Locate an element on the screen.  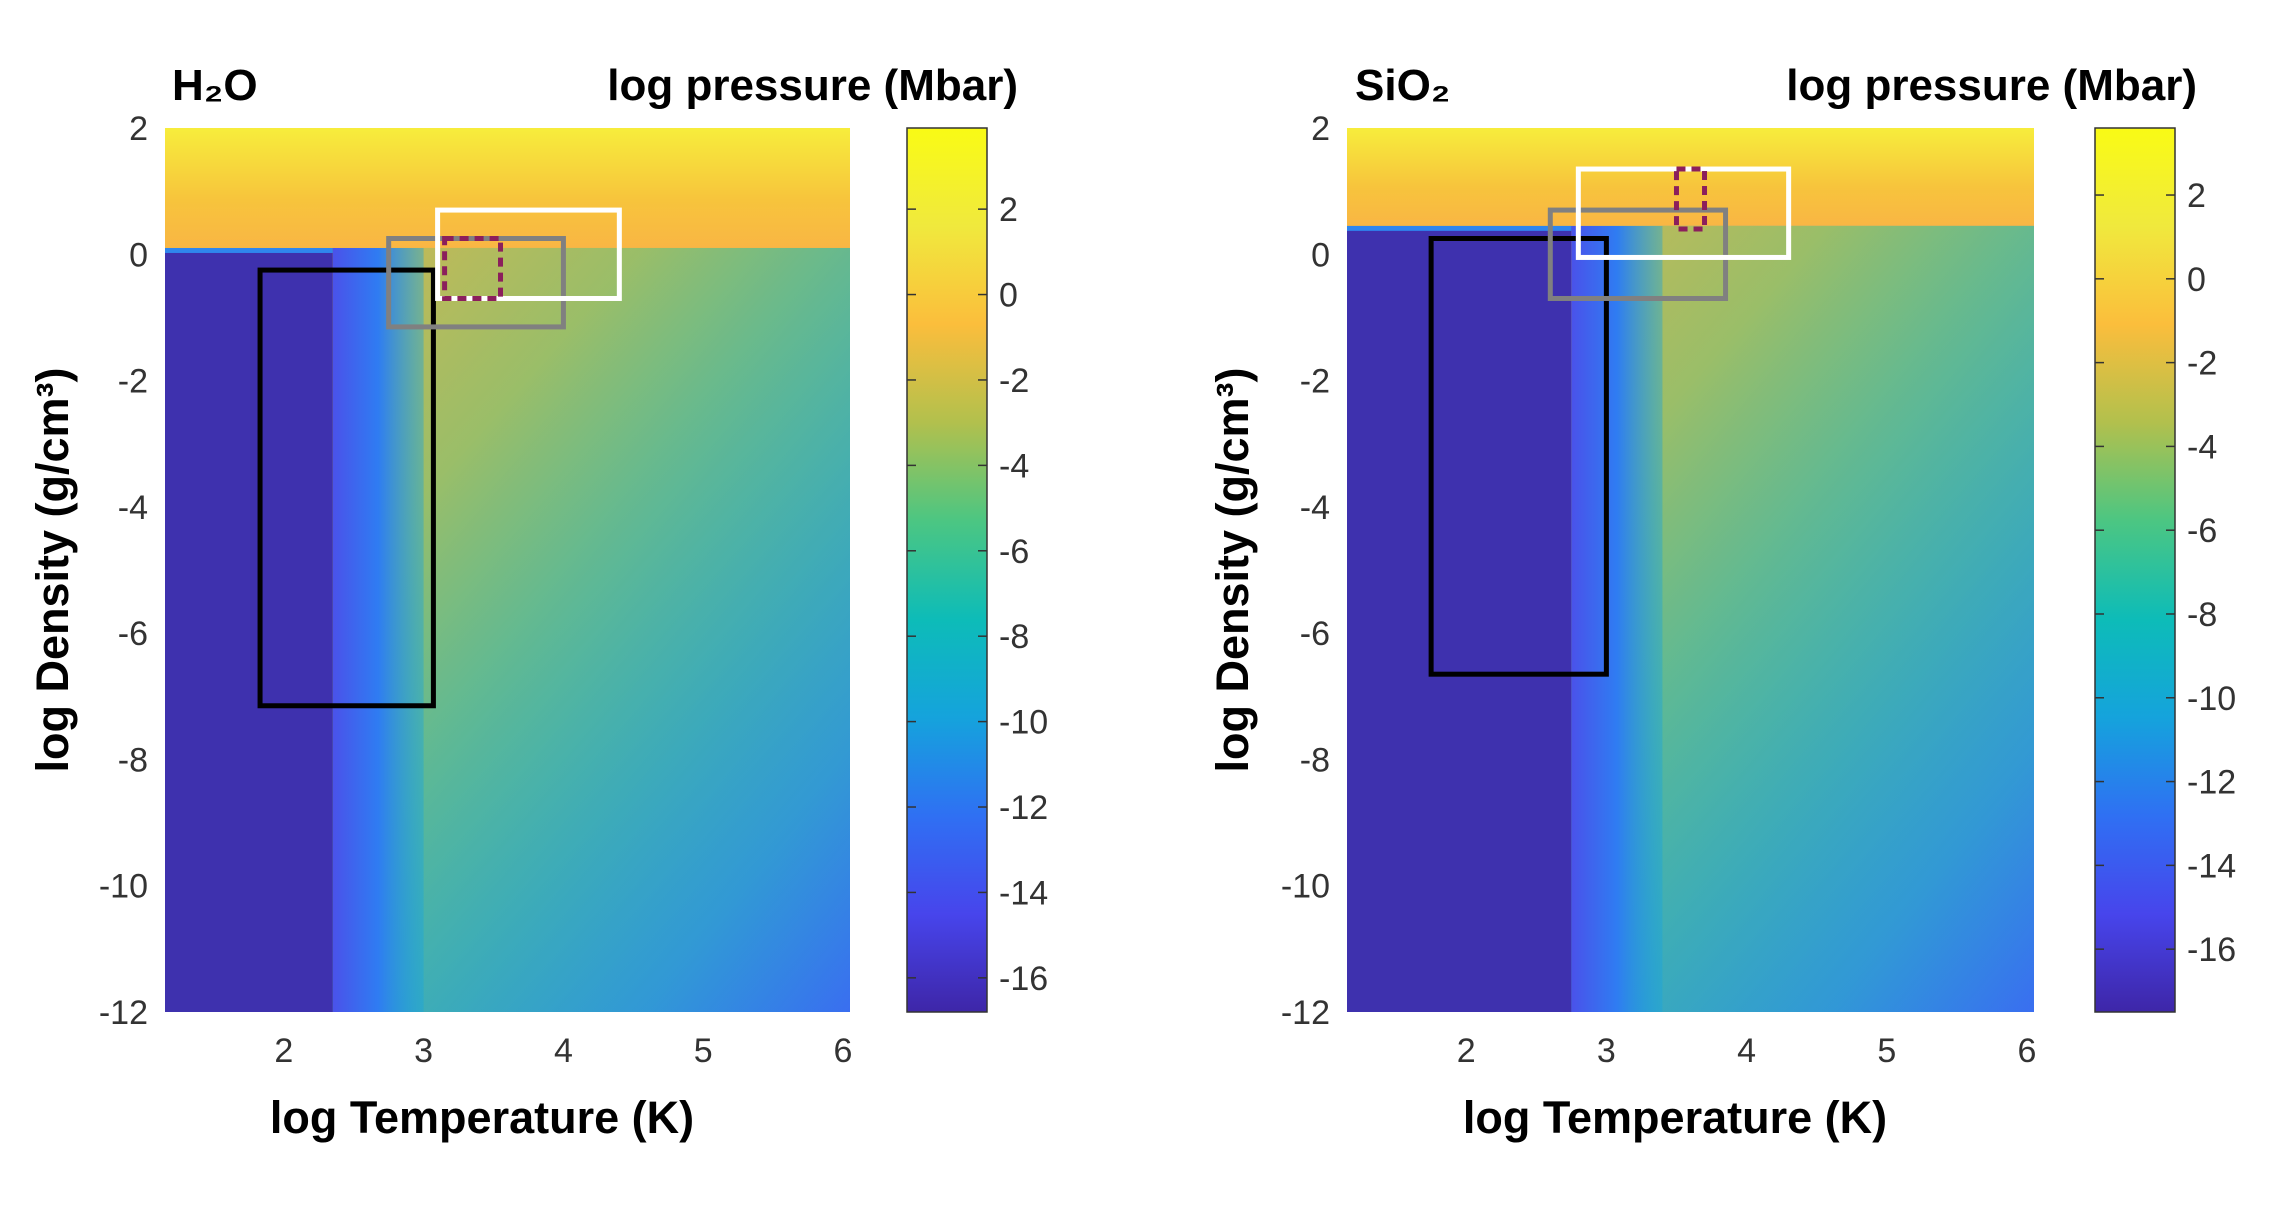
high-density-region is located at coordinates (507, 188).